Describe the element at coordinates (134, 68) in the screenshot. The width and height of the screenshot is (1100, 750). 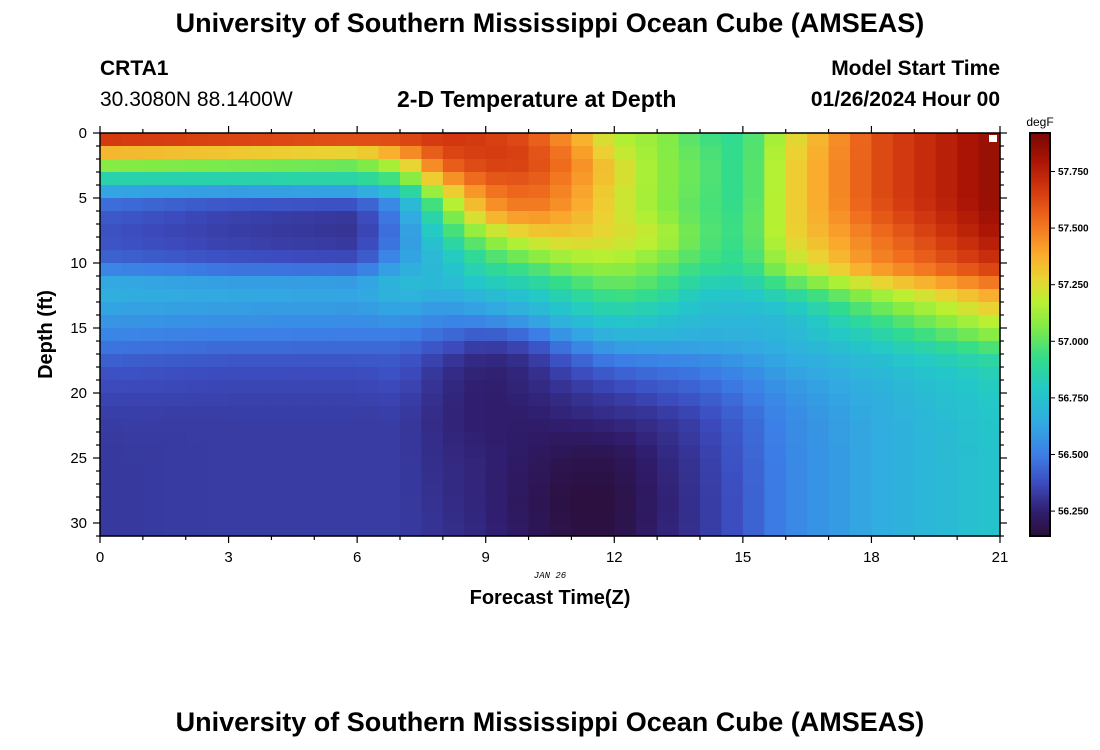
I see `station-id: CRTA1` at that location.